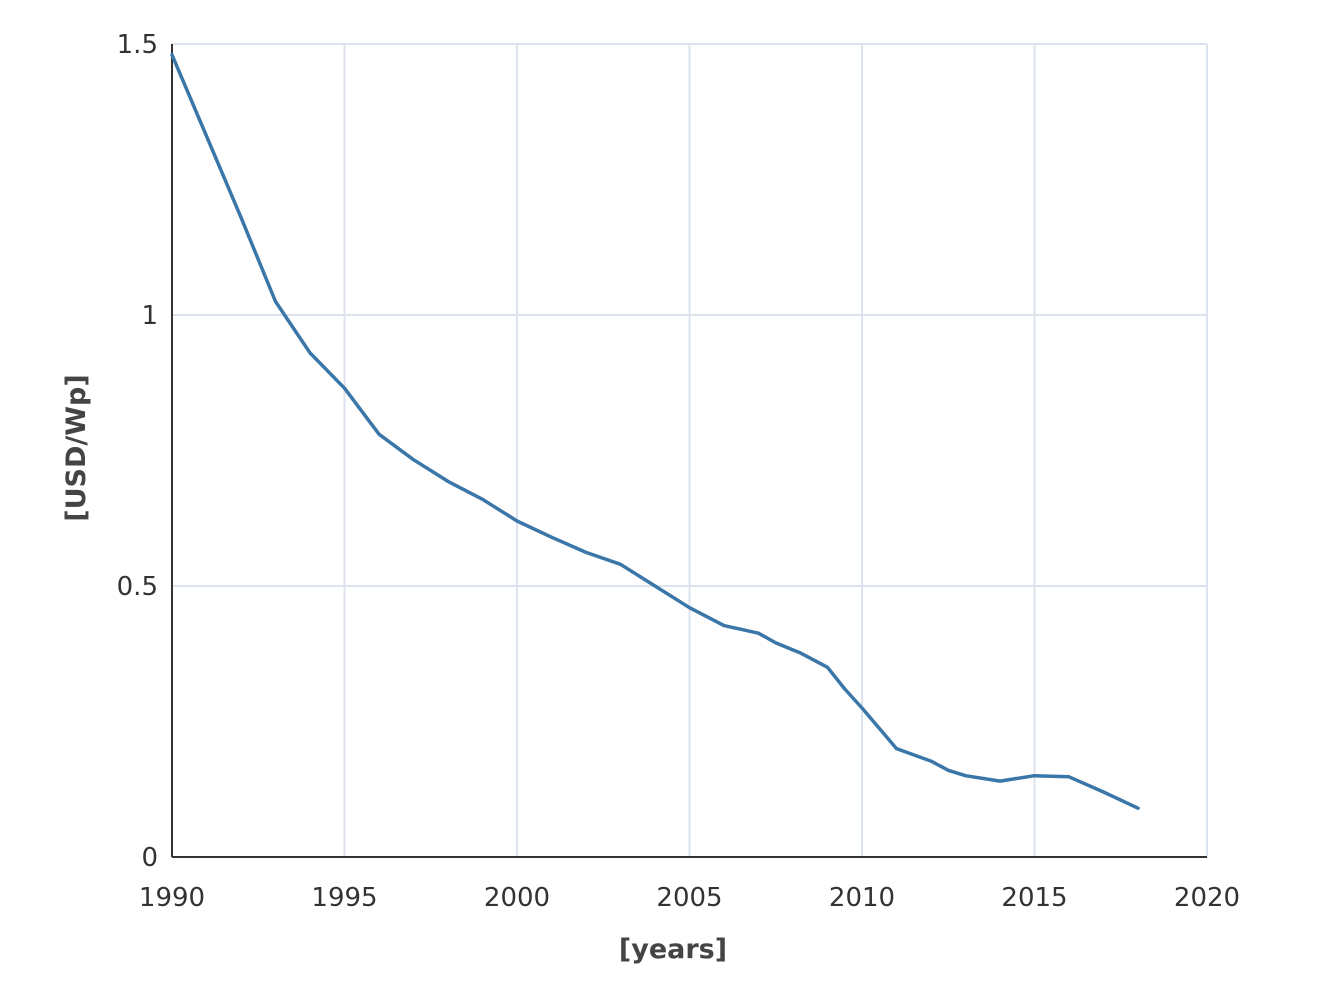 The height and width of the screenshot is (993, 1334). What do you see at coordinates (1207, 898) in the screenshot?
I see `x-tick-label: 2020` at bounding box center [1207, 898].